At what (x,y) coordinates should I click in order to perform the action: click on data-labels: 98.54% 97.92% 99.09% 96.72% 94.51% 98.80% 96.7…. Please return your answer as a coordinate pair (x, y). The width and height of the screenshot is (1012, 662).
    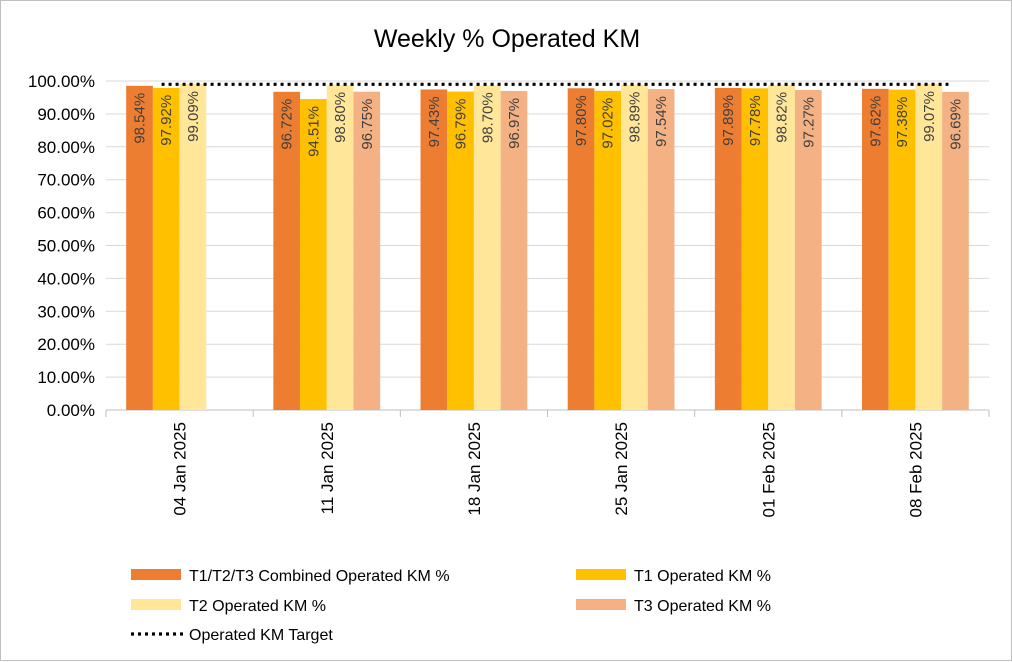
    Looking at the image, I should click on (548, 124).